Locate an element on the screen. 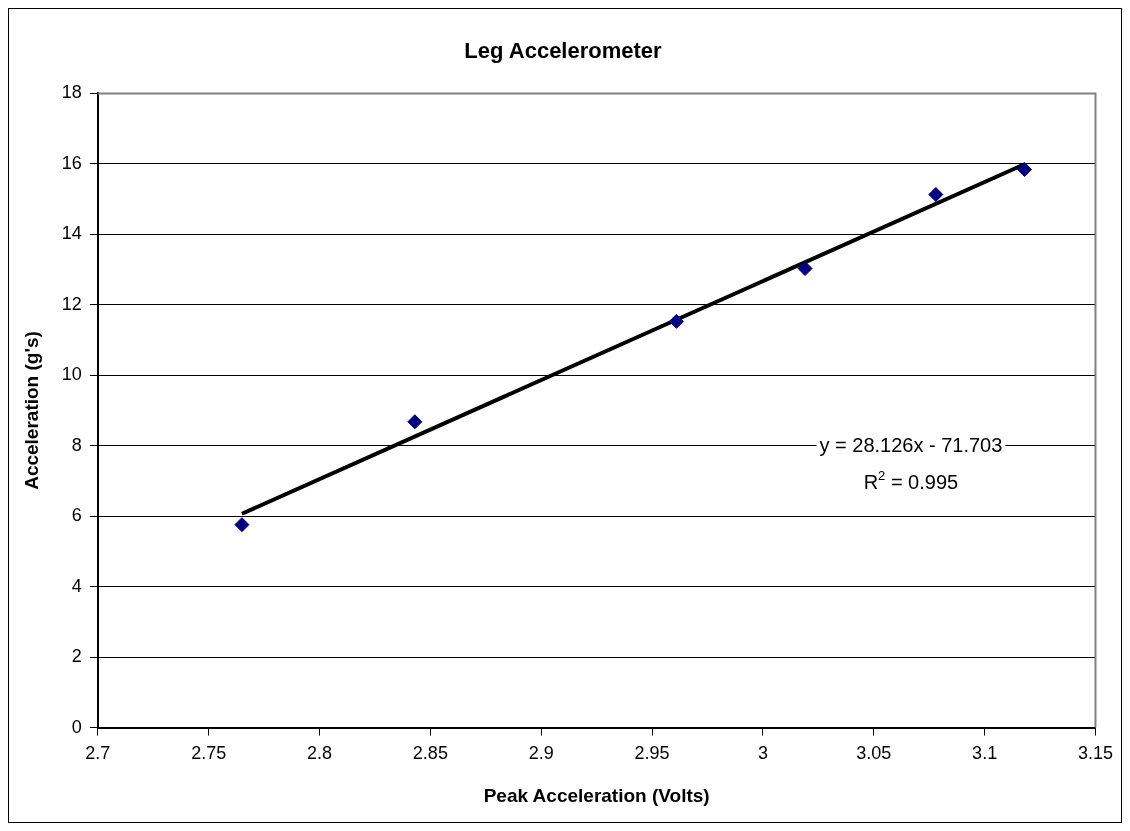  x-tick-label: 2.7 is located at coordinates (98, 753).